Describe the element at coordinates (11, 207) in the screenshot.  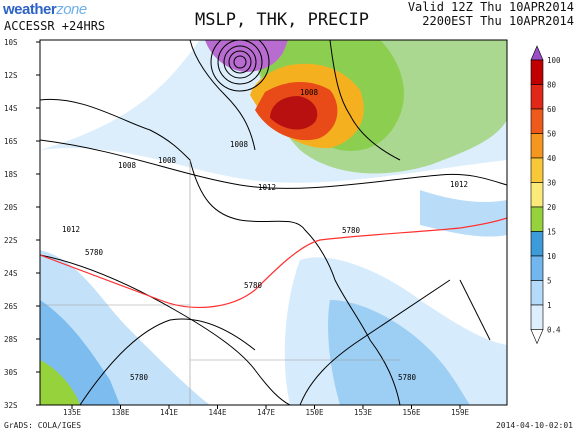
I see `lat-label: 20S` at that location.